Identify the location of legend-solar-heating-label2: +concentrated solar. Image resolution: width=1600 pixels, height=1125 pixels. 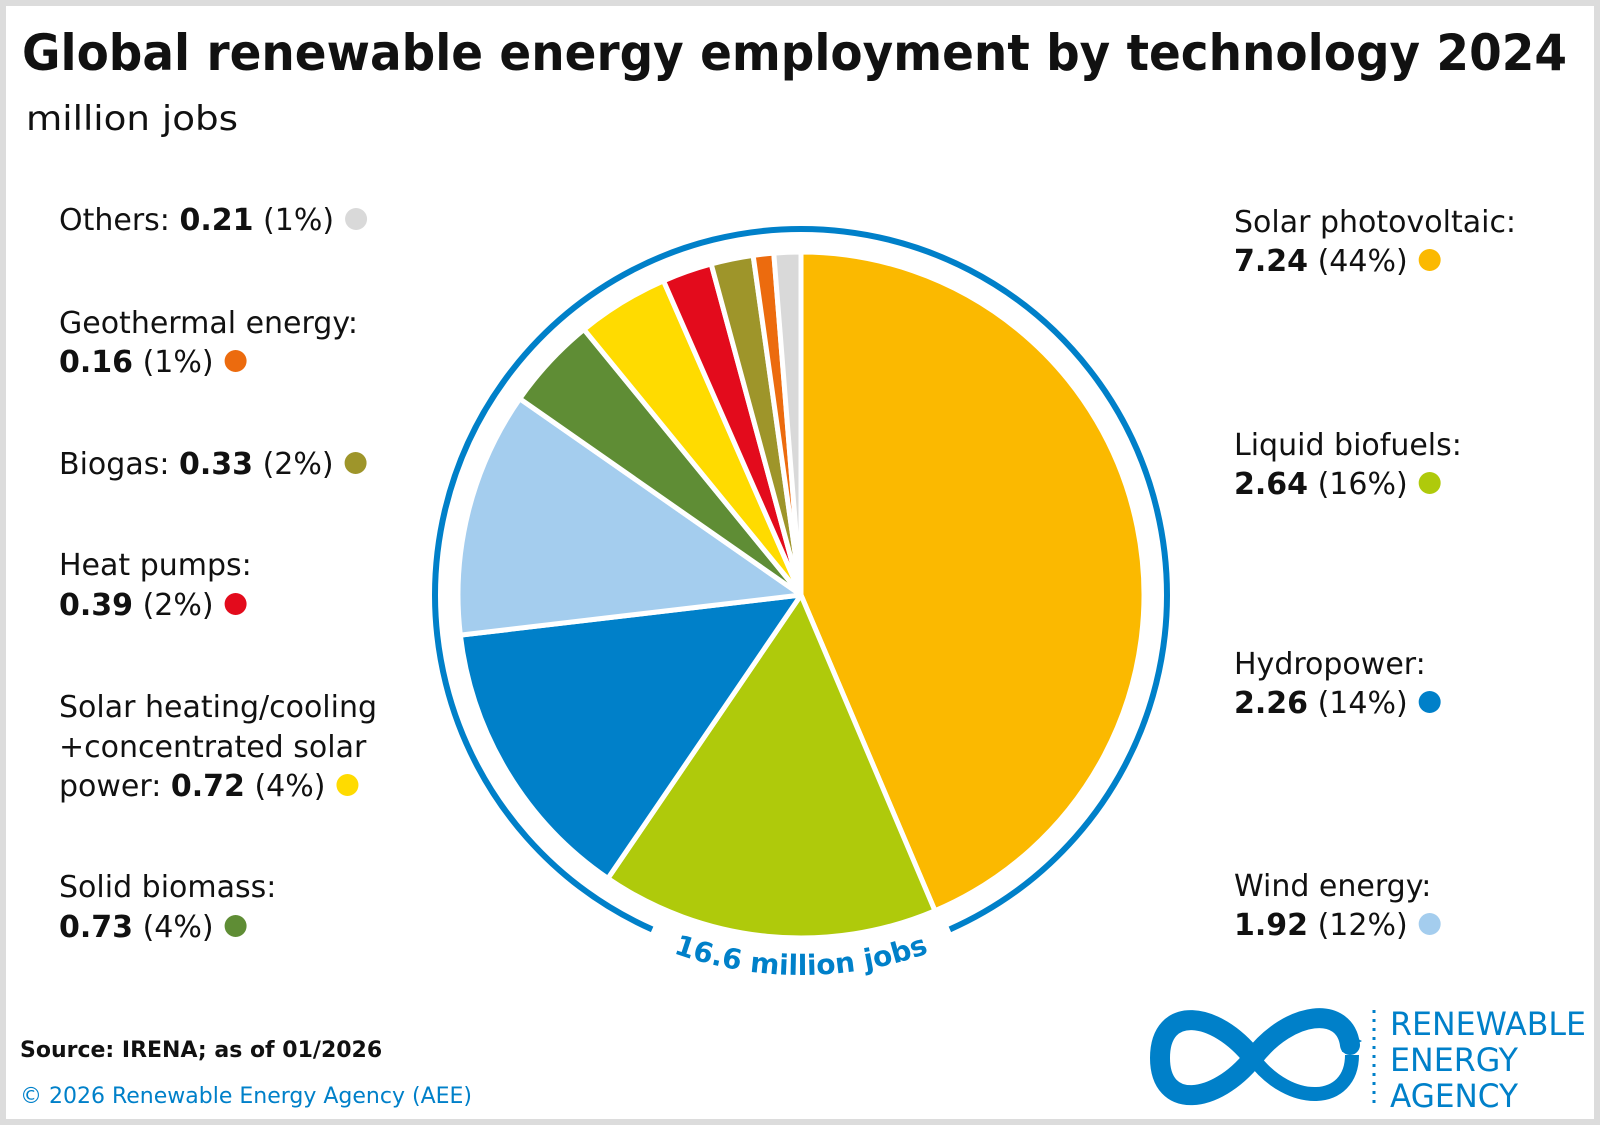
(213, 747).